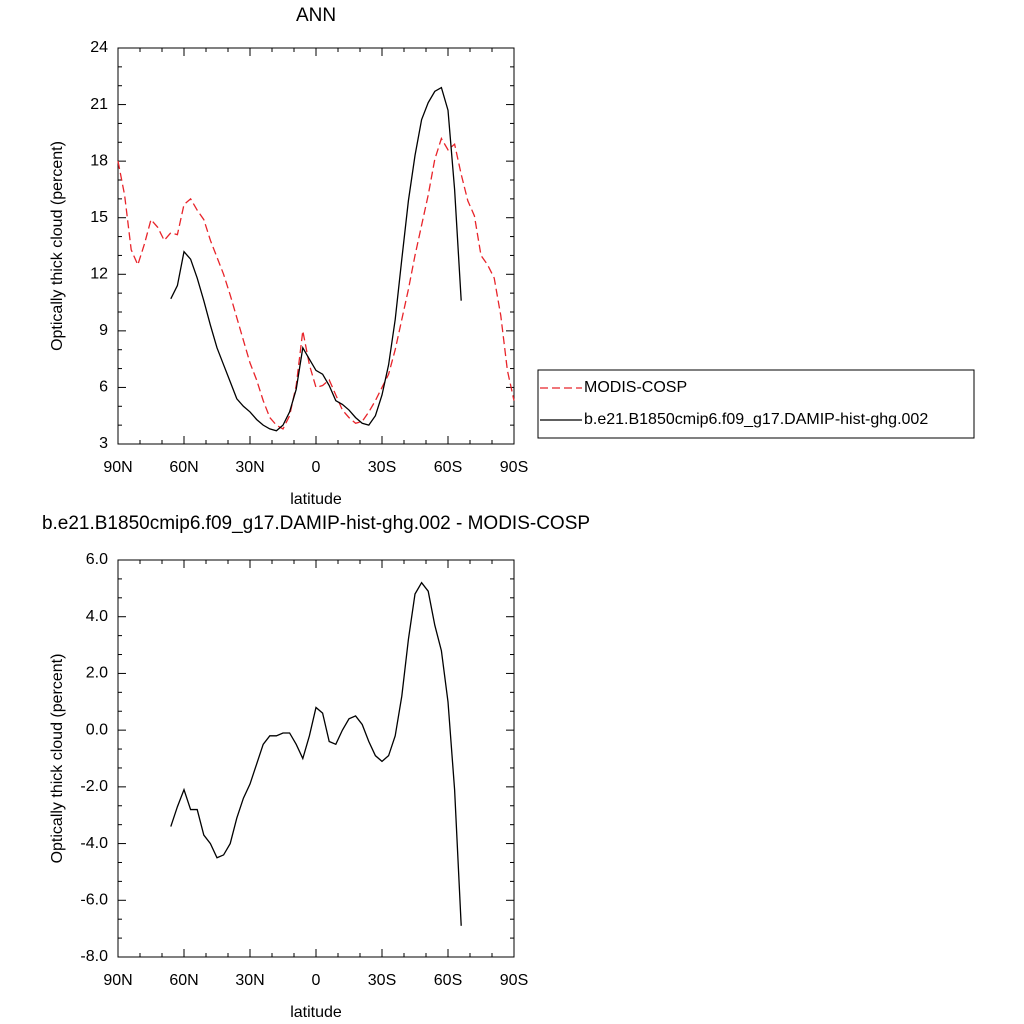 This screenshot has height=1024, width=1024. What do you see at coordinates (97, 559) in the screenshot?
I see `y-tick-label: 6.0` at bounding box center [97, 559].